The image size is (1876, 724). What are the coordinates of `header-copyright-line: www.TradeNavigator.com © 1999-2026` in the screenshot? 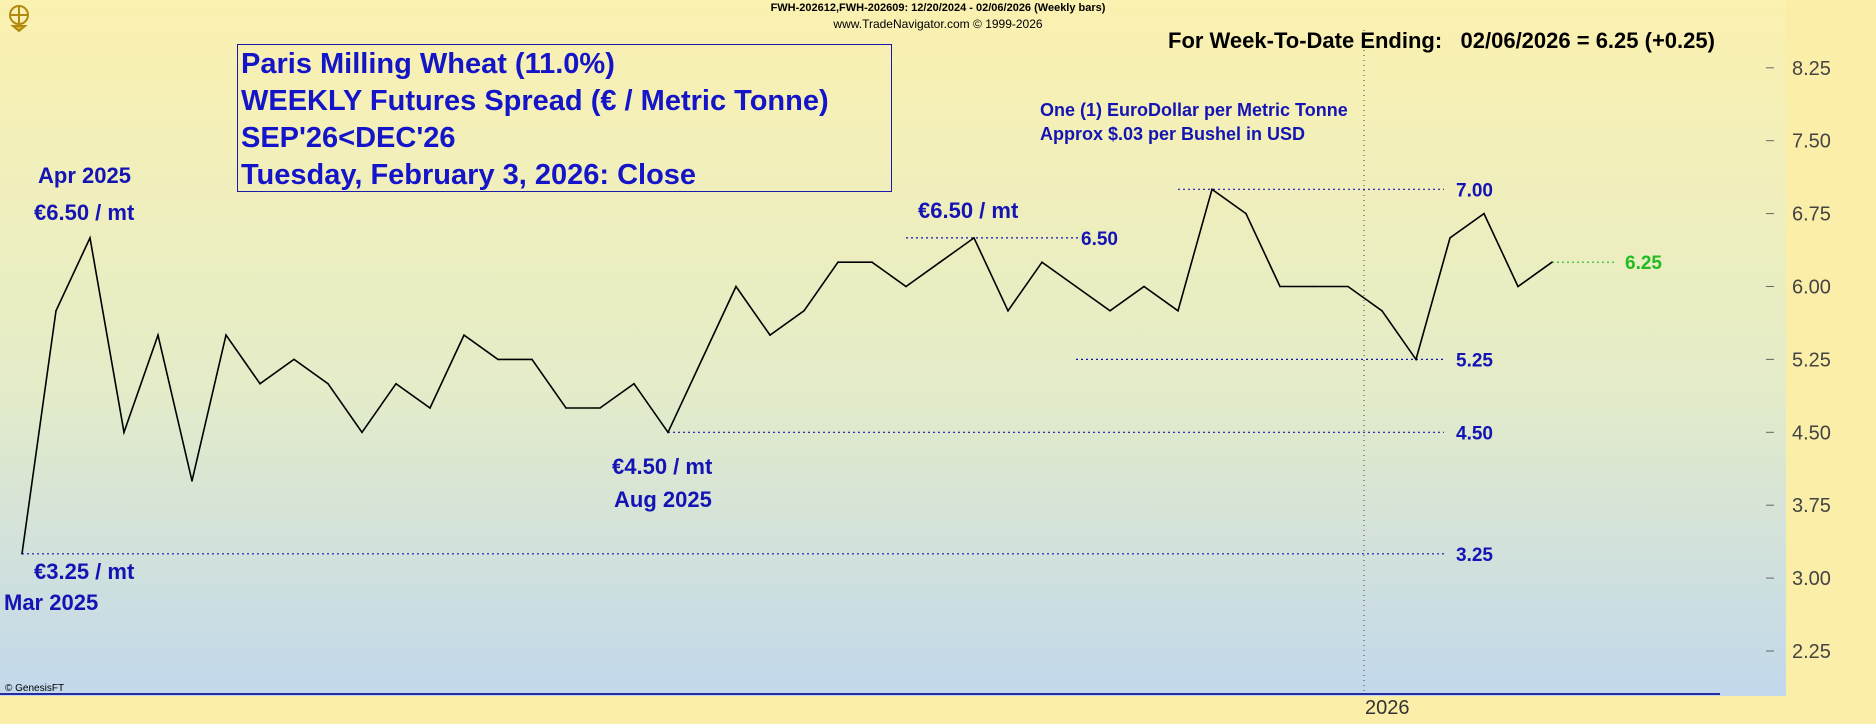 It's located at (938, 24).